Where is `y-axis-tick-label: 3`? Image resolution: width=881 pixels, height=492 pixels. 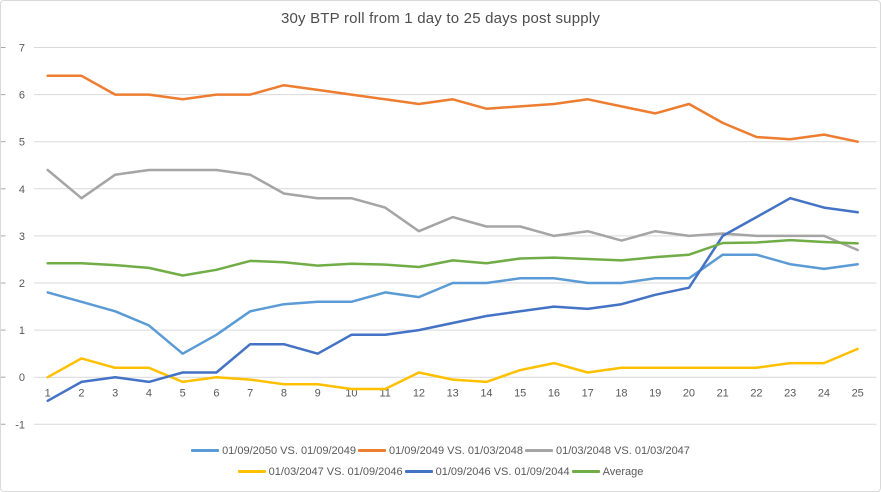
y-axis-tick-label: 3 is located at coordinates (22, 237).